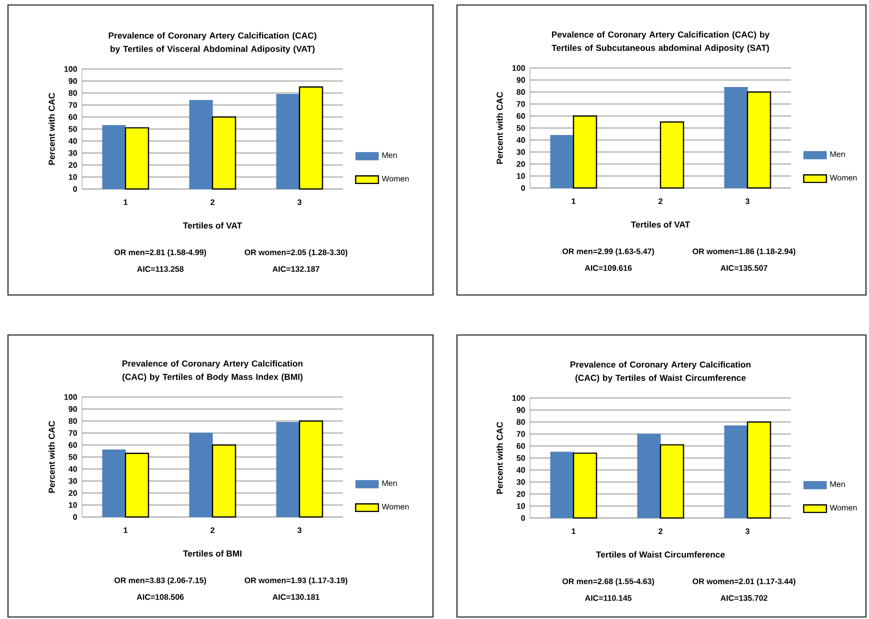 Image resolution: width=869 pixels, height=619 pixels. Describe the element at coordinates (160, 597) in the screenshot. I see `text: AIC=108.506` at that location.